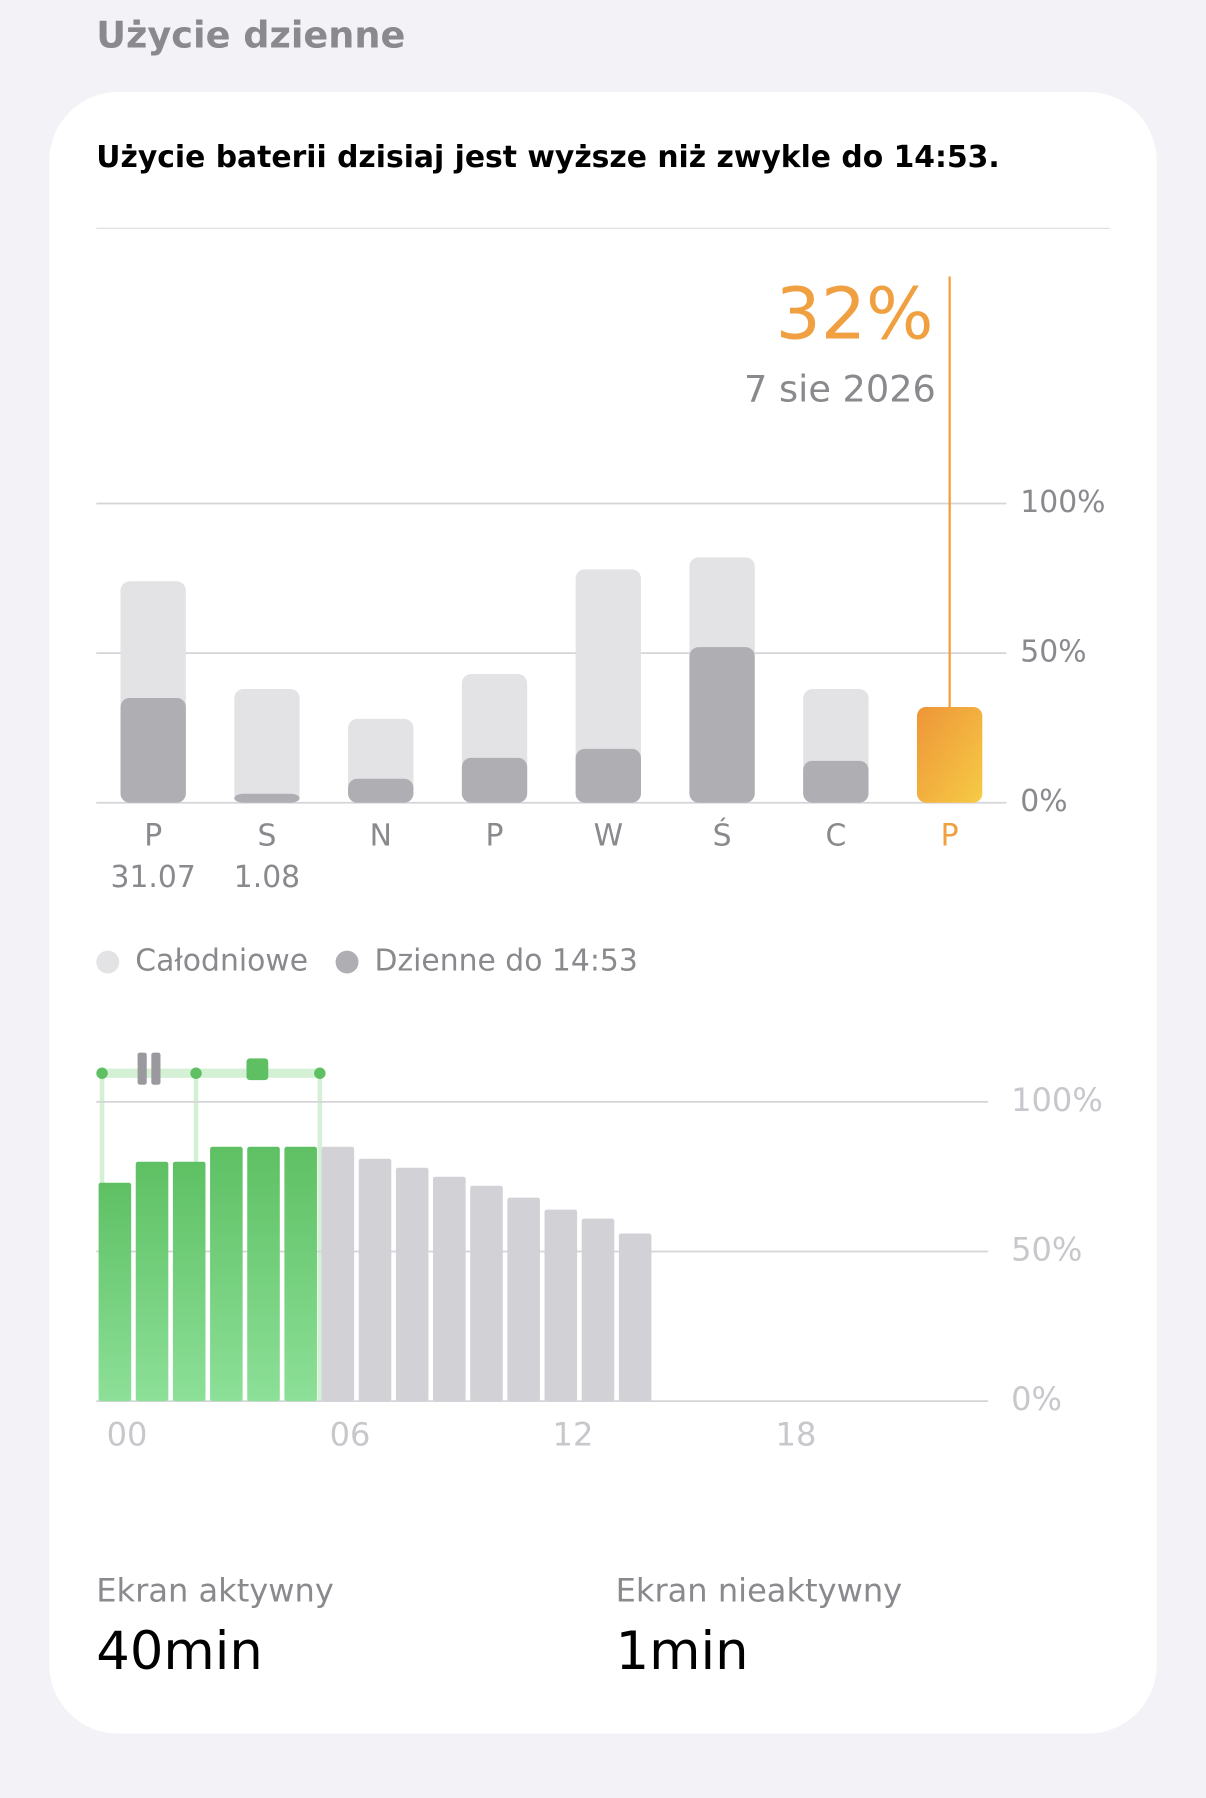 The width and height of the screenshot is (1206, 1798). What do you see at coordinates (506, 961) in the screenshot?
I see `legend-label: Dzienne do 14:53` at bounding box center [506, 961].